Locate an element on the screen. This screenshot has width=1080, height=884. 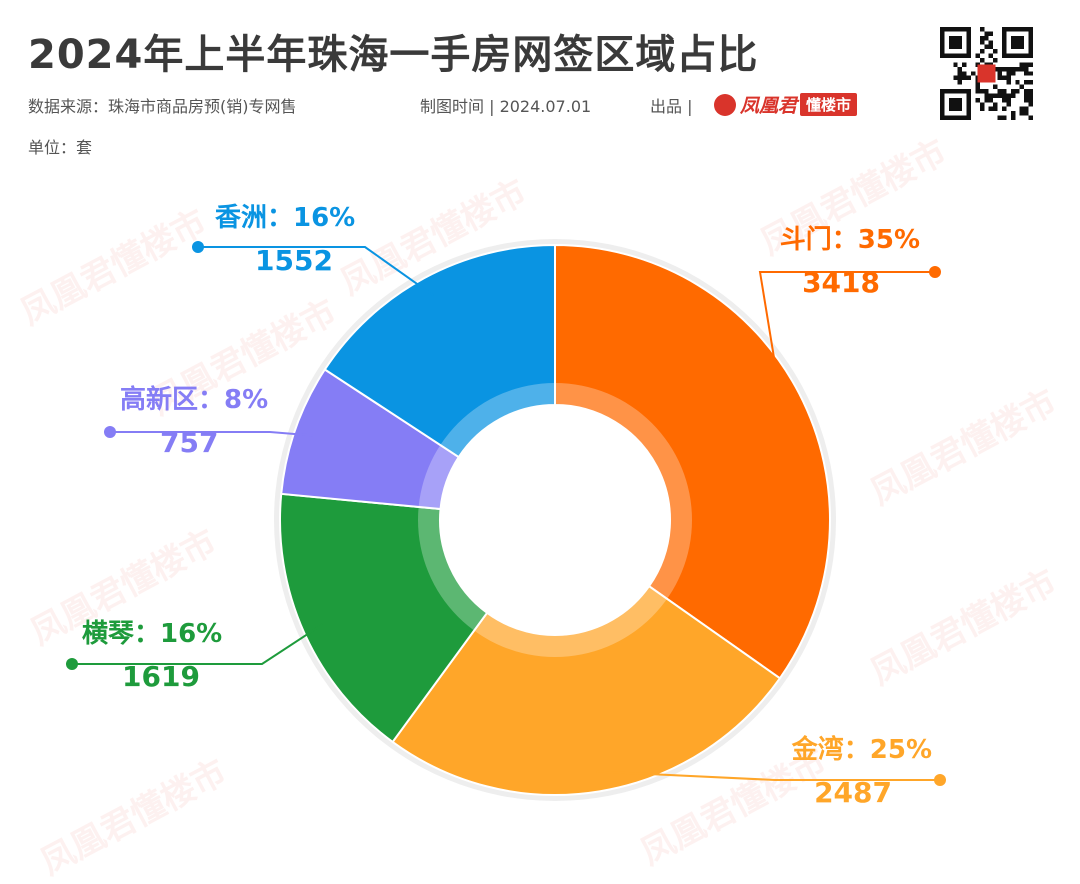
chart-date: 制图时间 | 2024.07.01 is located at coordinates (506, 106).